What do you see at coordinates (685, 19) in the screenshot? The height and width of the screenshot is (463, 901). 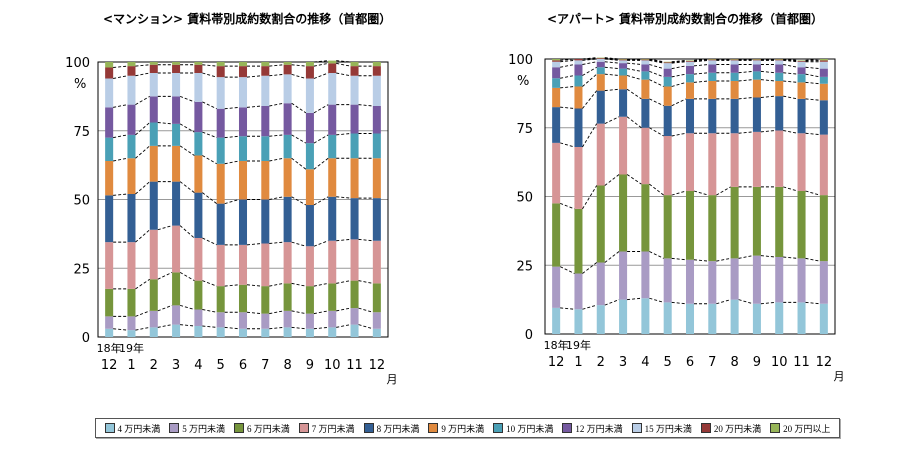 I see `chart-title-apartment: <アパート> 賃料帯別成約数割合の推移（首都圏）` at bounding box center [685, 19].